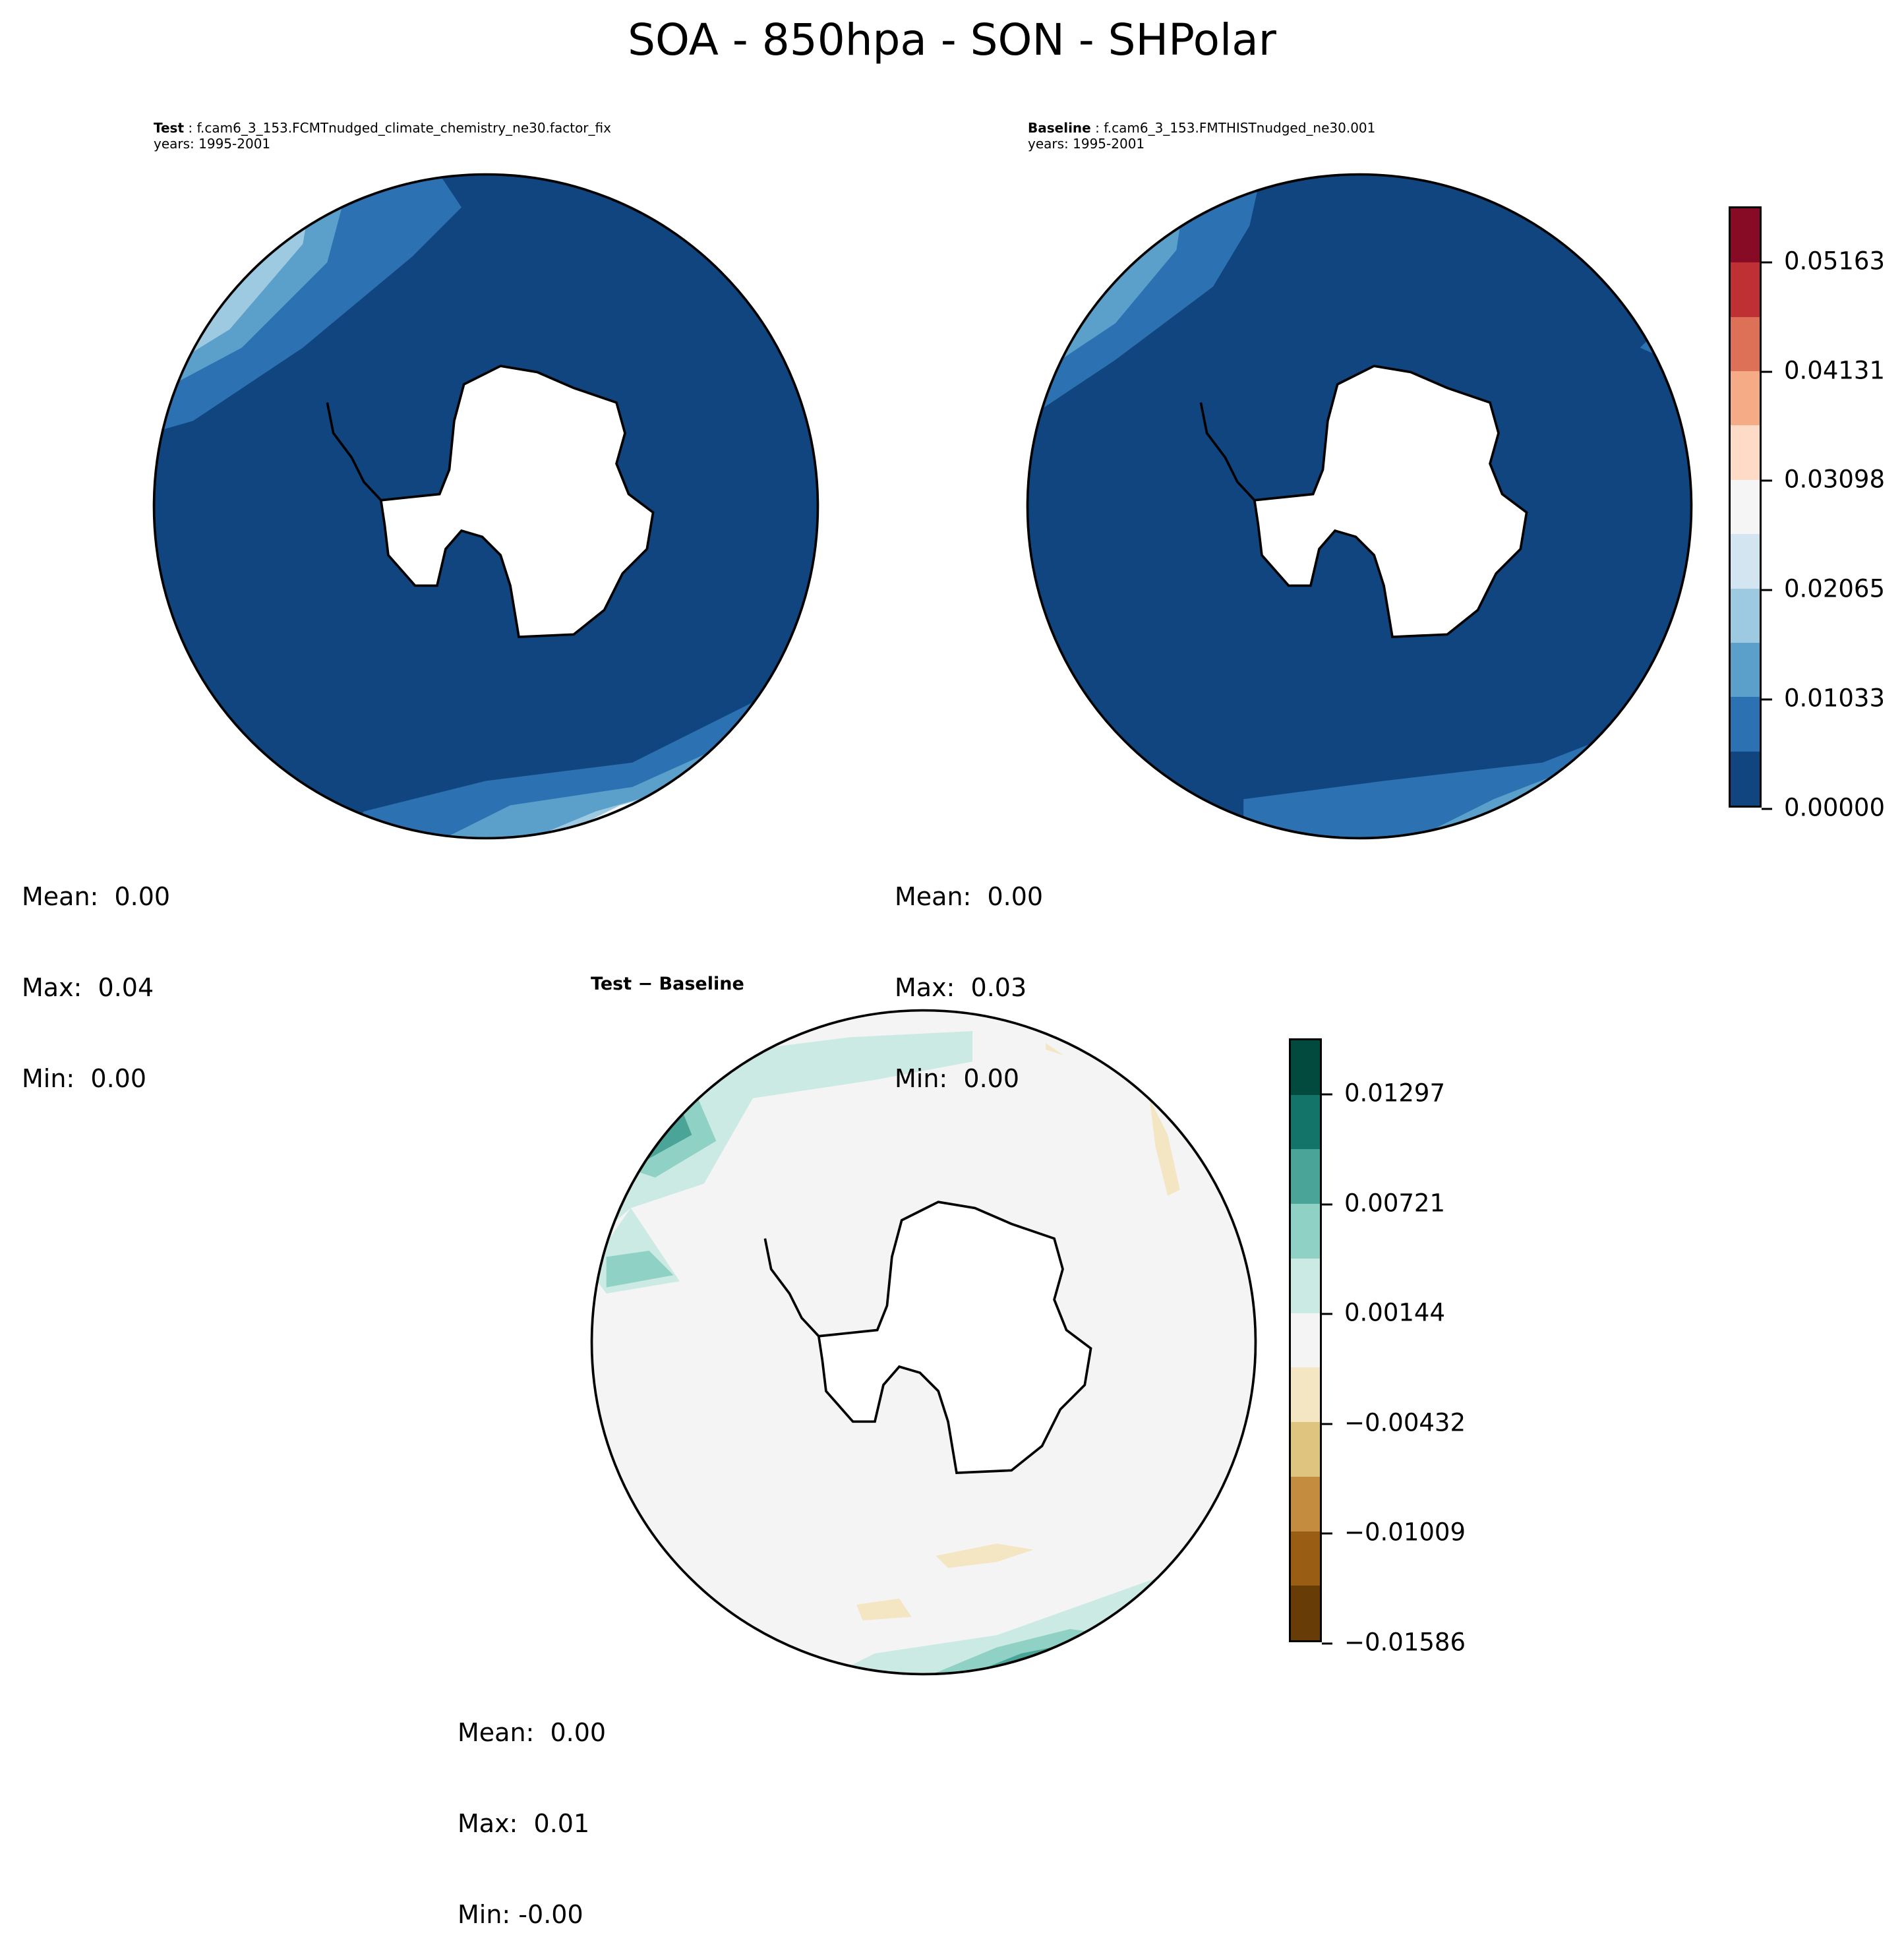  What do you see at coordinates (1086, 144) in the screenshot?
I see `baseline-years: years: 1995-2001` at bounding box center [1086, 144].